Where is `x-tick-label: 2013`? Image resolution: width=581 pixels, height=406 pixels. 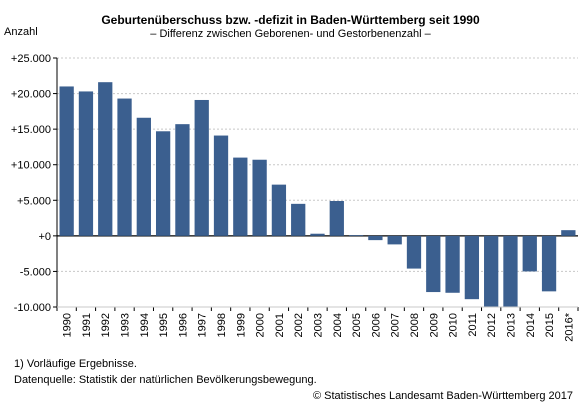 x-tick-label: 2013 is located at coordinates (511, 325).